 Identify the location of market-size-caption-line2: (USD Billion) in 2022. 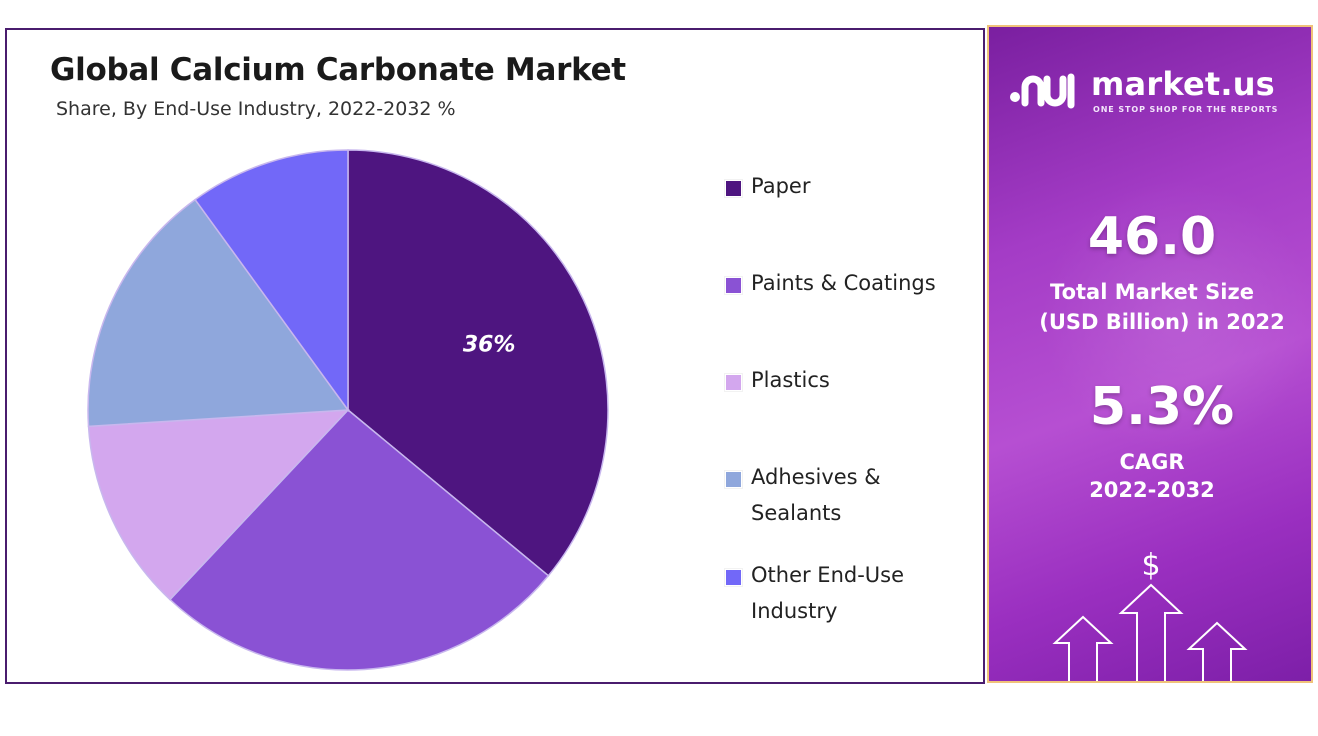
(1162, 322).